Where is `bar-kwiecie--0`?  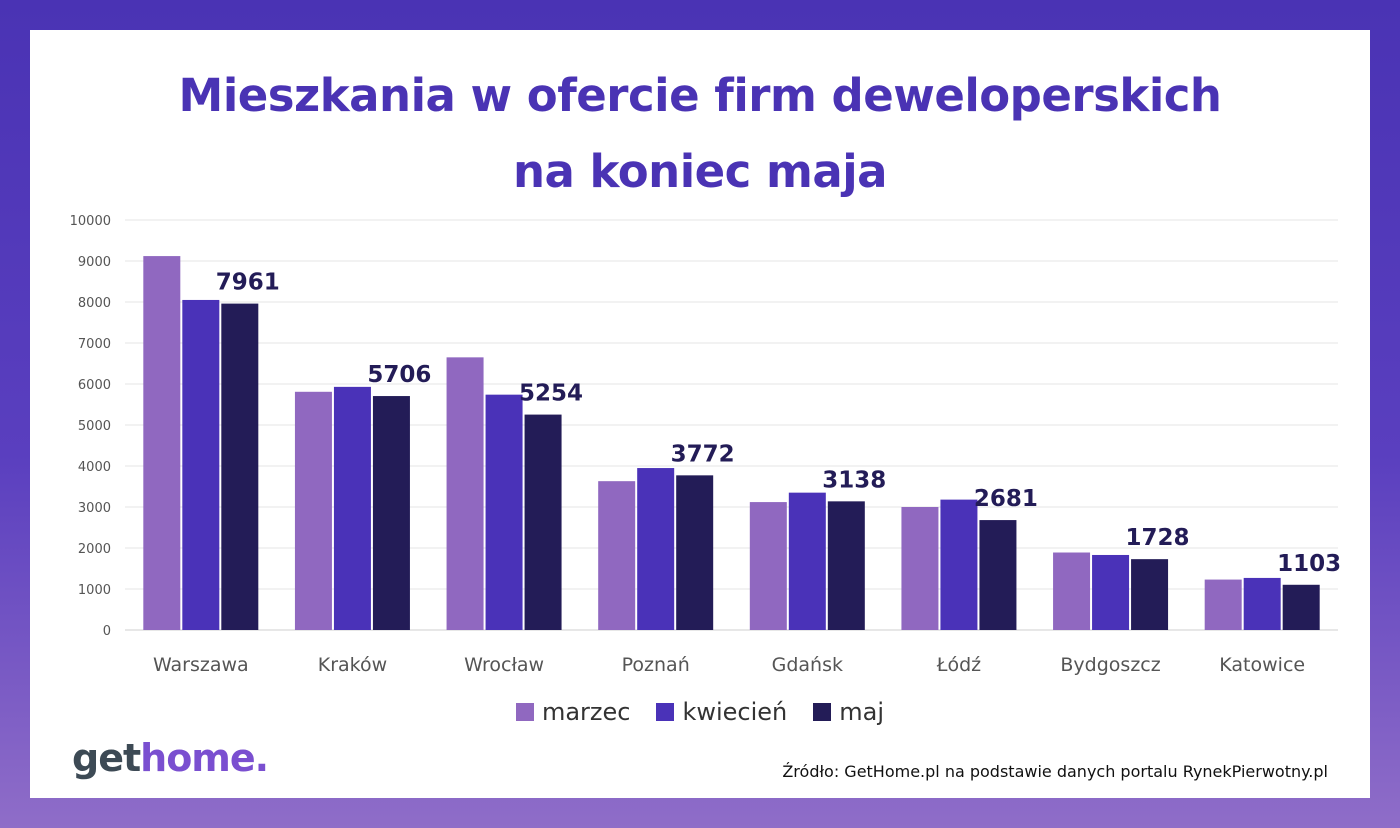 bar-kwiecie--0 is located at coordinates (201, 464).